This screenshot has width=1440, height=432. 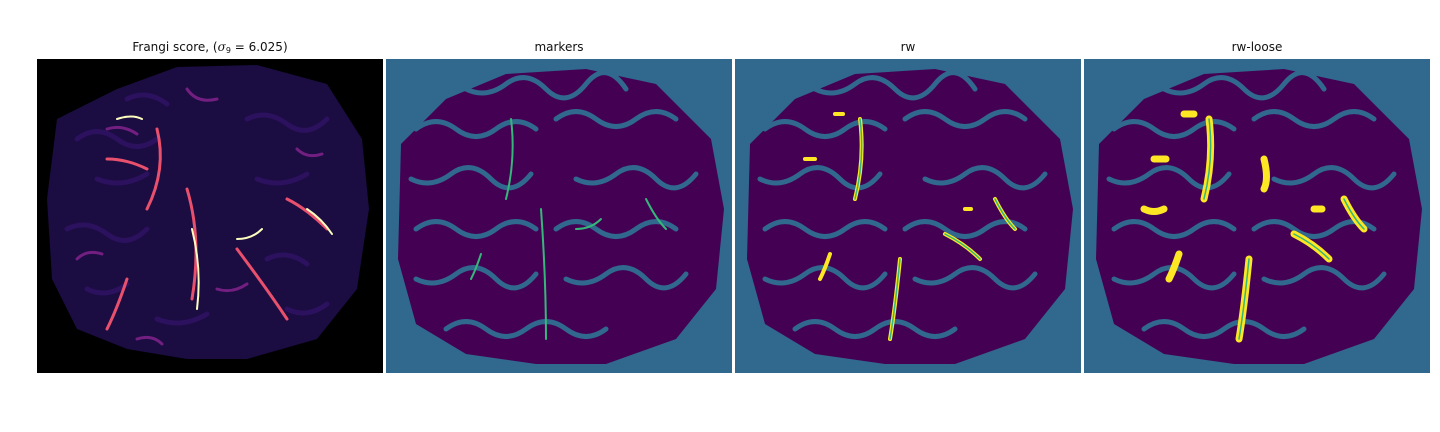 I want to click on title-prefix: Frangi score, (, so click(x=175, y=47).